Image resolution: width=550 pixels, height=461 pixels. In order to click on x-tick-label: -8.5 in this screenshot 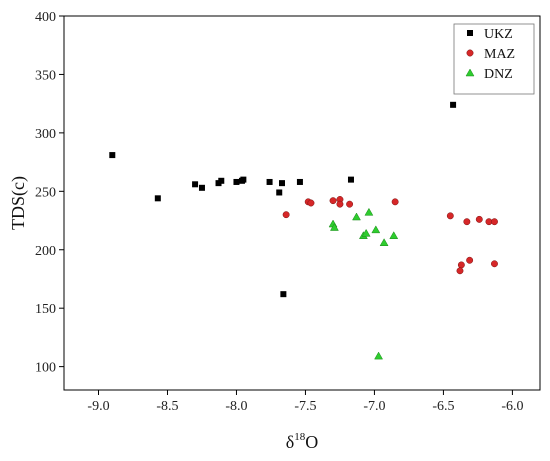, I will do `click(167, 406)`.